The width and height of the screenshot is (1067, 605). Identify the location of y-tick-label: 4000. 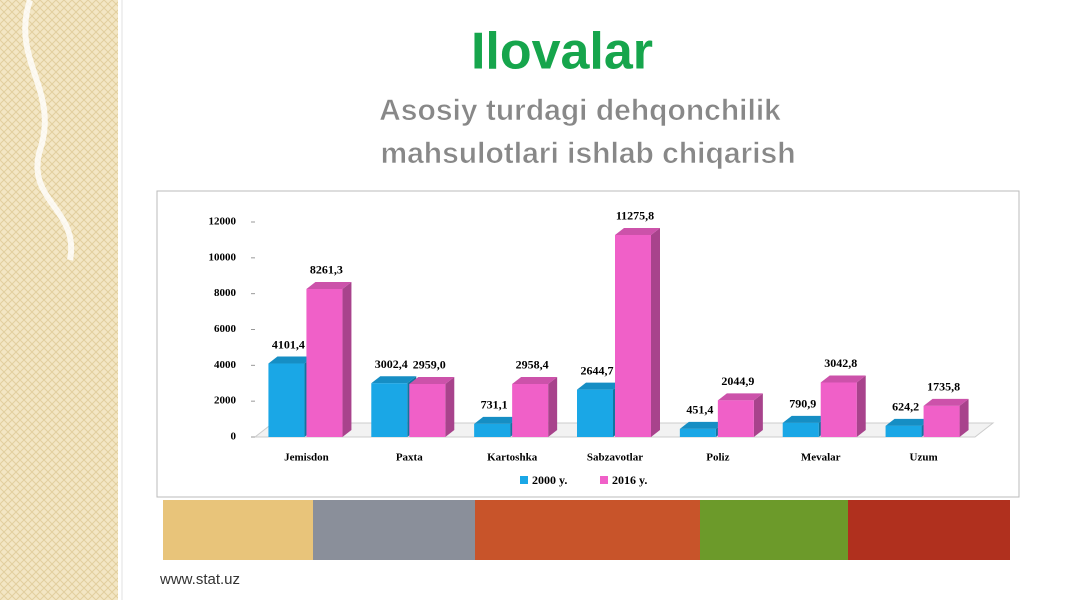
(225, 365).